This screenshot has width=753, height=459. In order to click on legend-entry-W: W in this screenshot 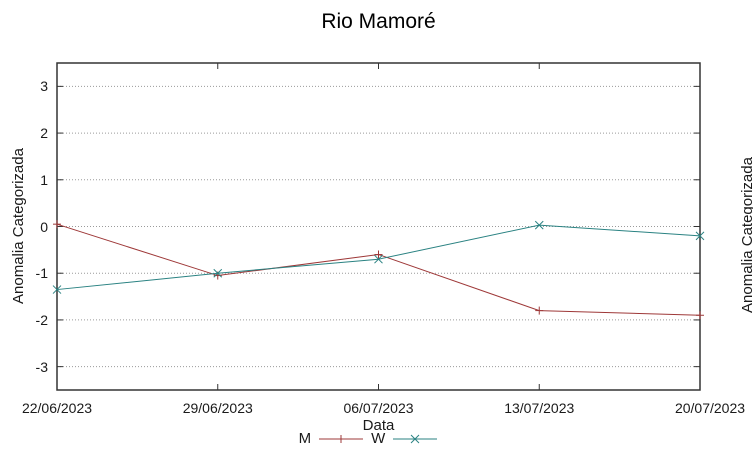, I will do `click(404, 438)`.